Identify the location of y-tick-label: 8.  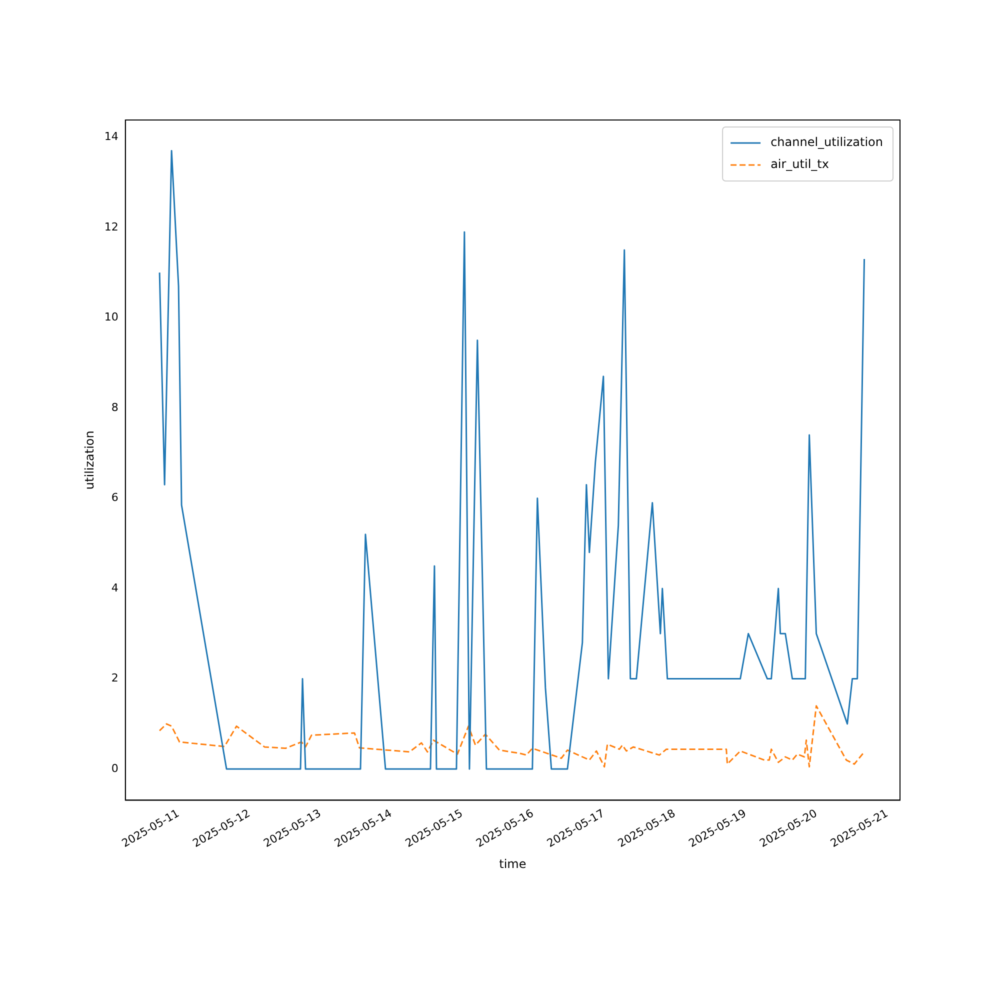
(114, 407).